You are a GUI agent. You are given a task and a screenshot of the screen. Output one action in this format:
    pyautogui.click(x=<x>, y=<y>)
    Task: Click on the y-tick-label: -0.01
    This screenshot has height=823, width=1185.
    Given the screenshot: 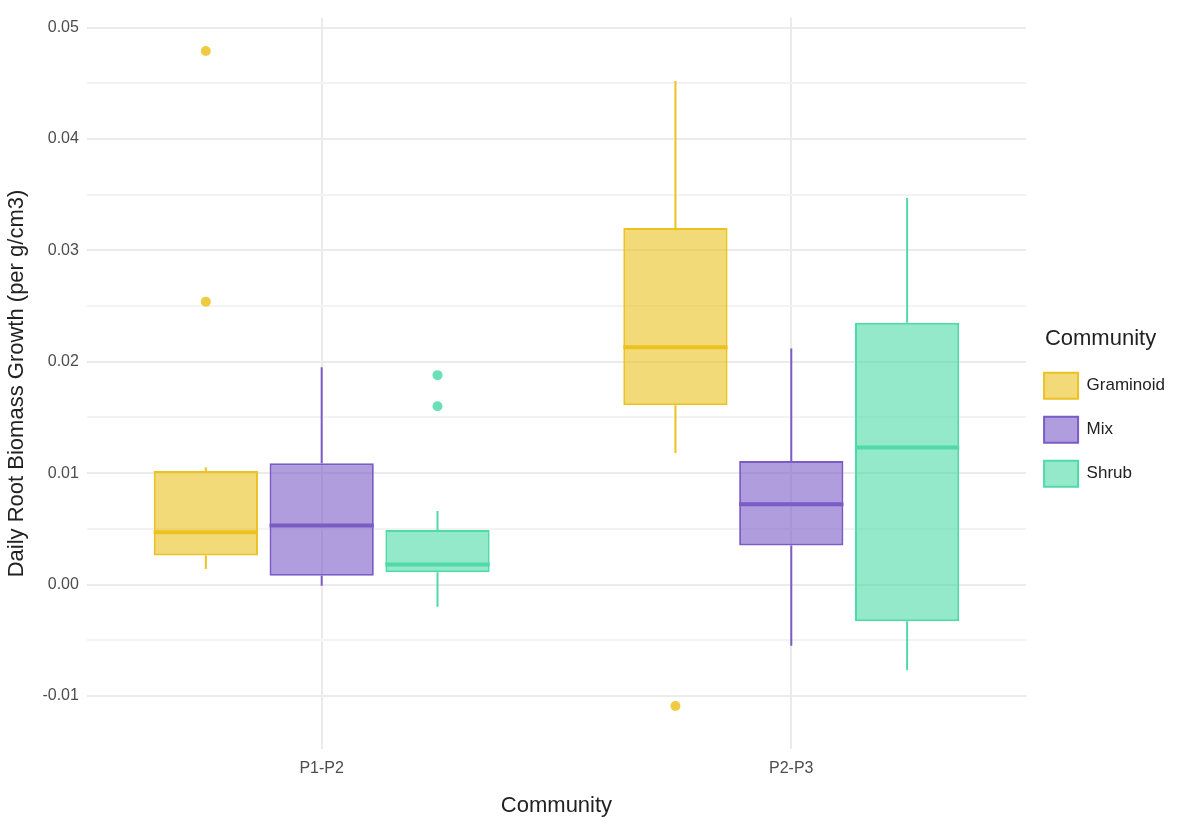 What is the action you would take?
    pyautogui.click(x=60, y=695)
    